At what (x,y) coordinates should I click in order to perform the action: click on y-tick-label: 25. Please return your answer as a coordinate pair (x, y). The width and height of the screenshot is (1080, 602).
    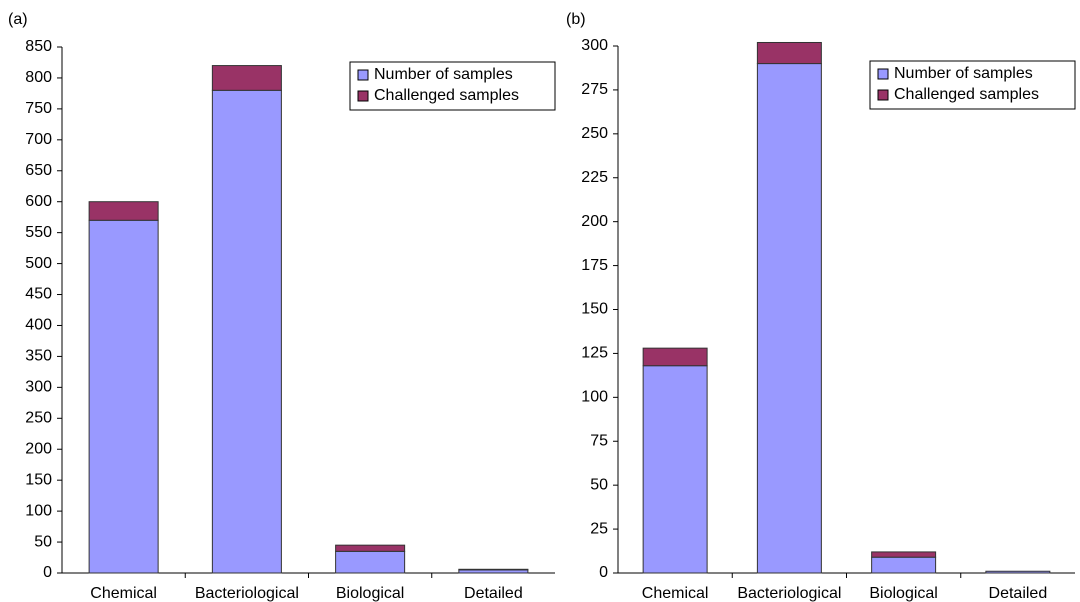
    Looking at the image, I should click on (599, 528).